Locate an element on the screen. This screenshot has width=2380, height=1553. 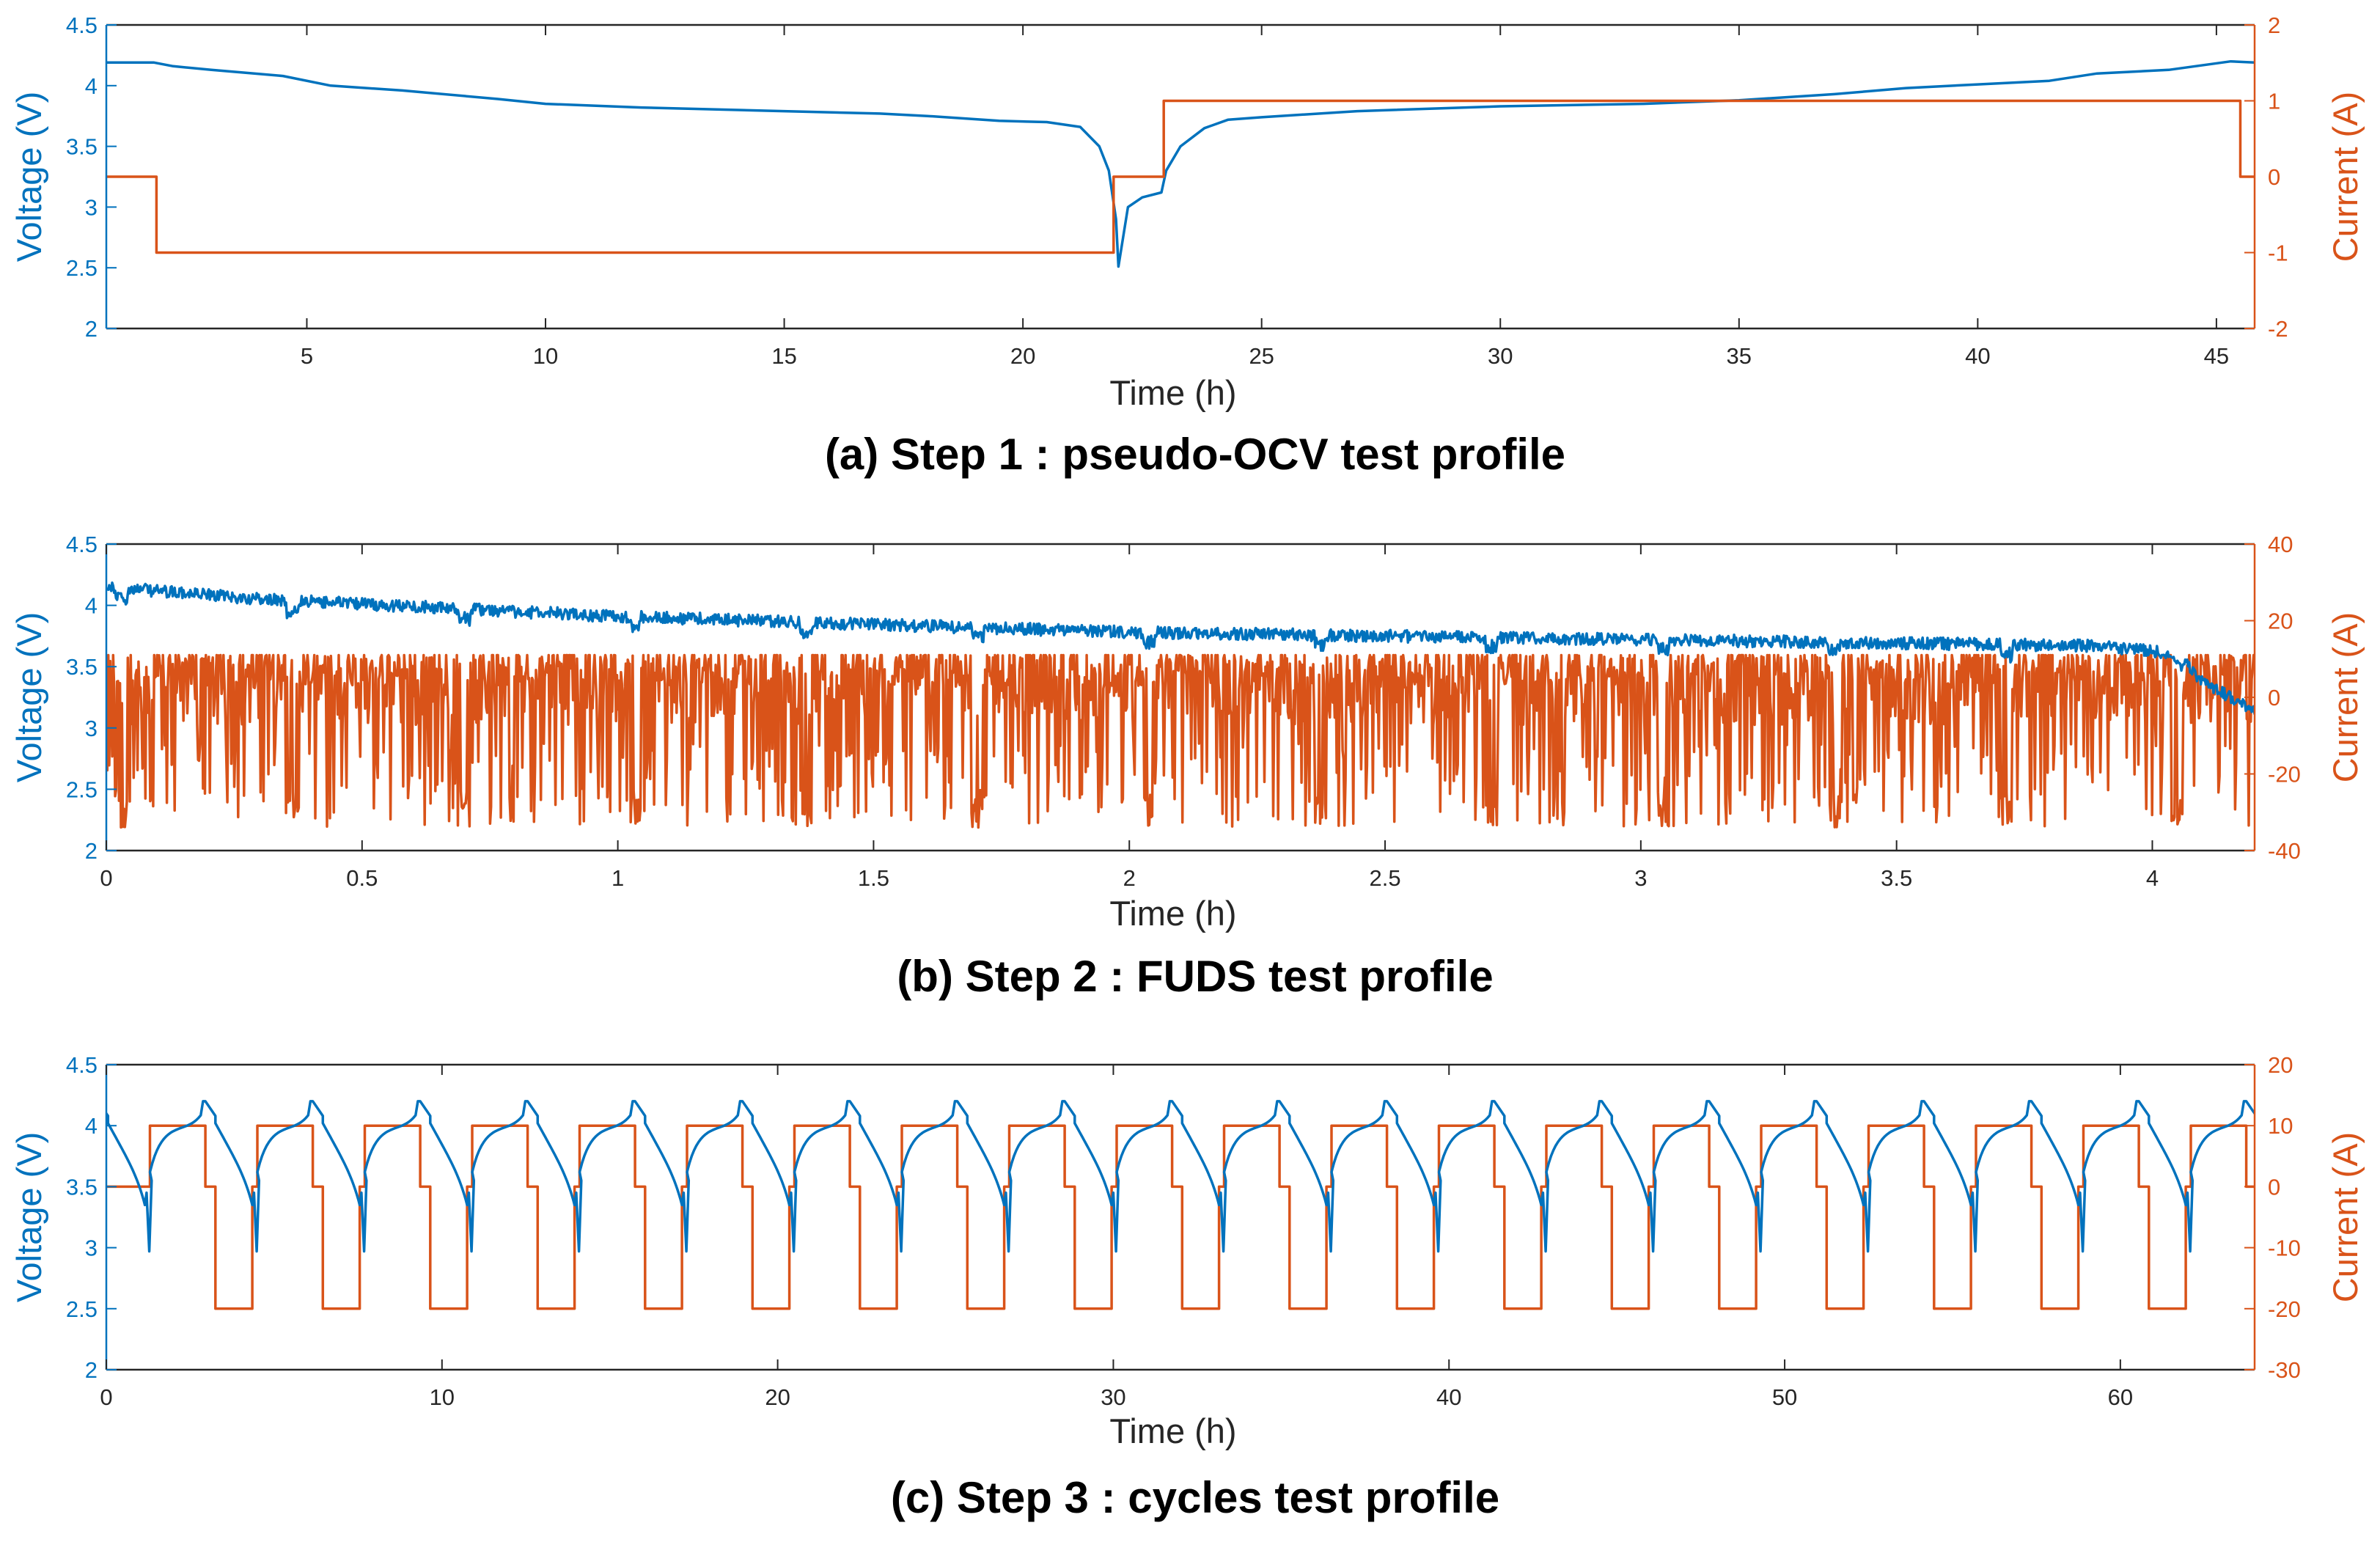
y-right-tick-label: 10 is located at coordinates (2280, 1126).